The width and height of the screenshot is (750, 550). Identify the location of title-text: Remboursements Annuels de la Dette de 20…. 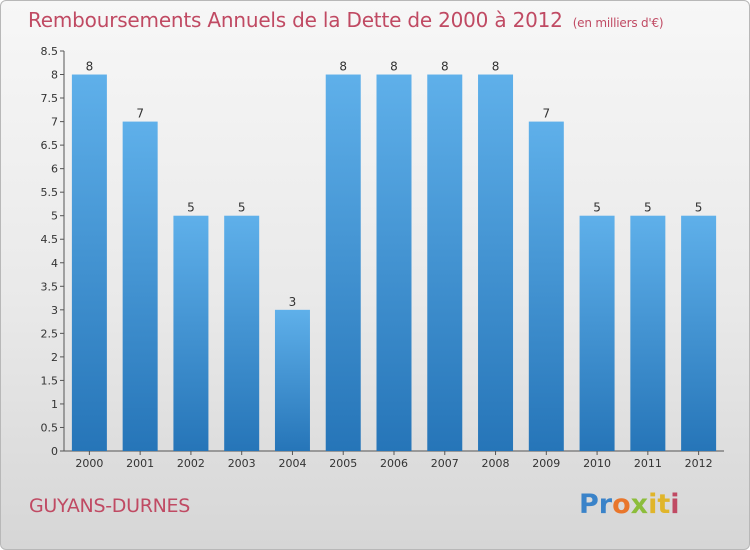
(295, 20).